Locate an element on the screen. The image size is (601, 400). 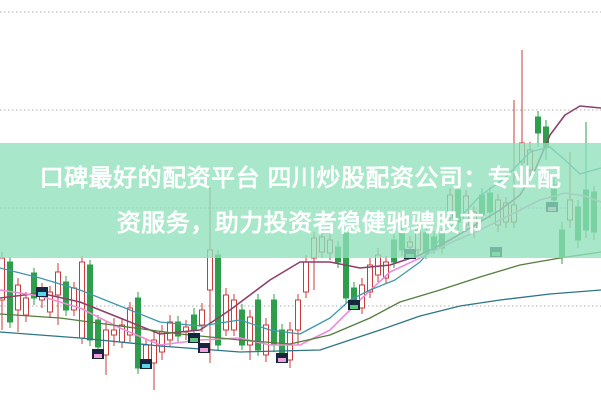
headline-line-2: 资服务，助力投资者稳健驰骋股市 is located at coordinates (300, 223).